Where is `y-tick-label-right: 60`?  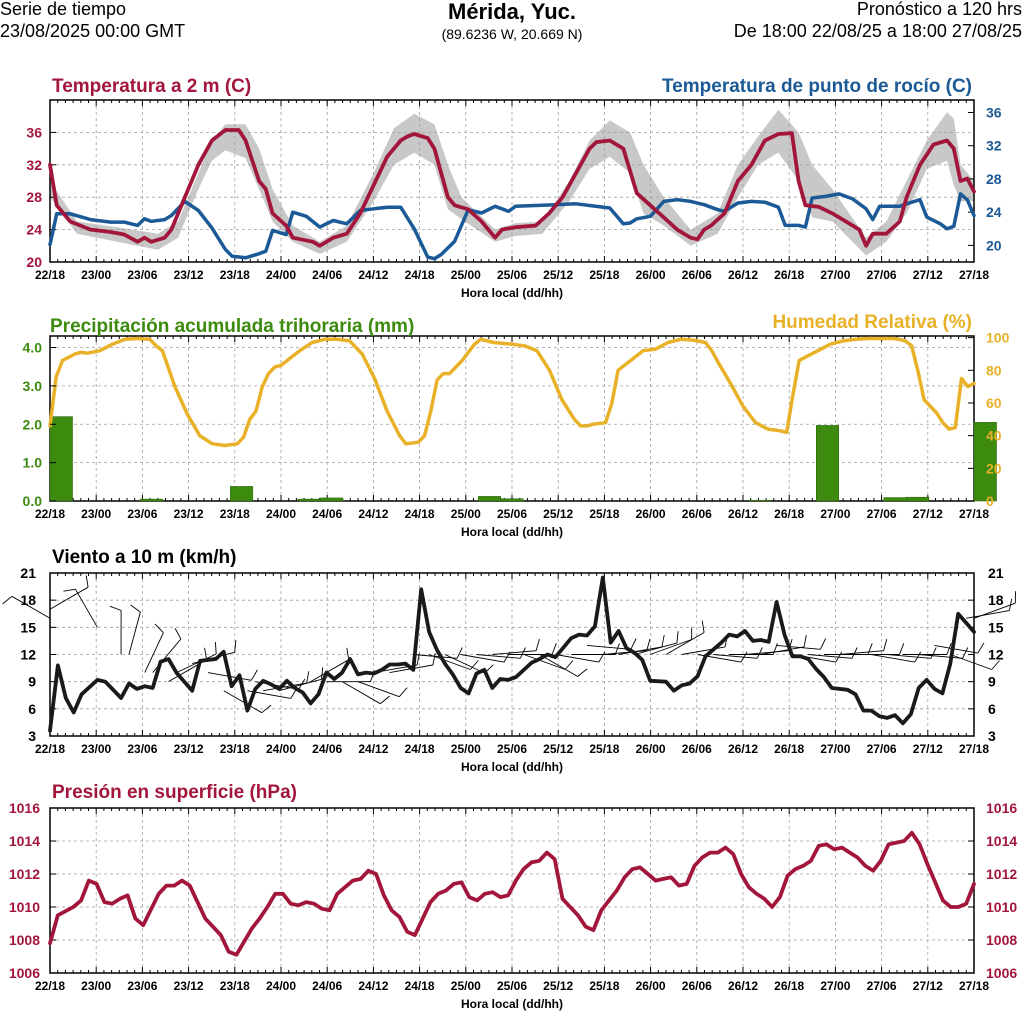
y-tick-label-right: 60 is located at coordinates (994, 403).